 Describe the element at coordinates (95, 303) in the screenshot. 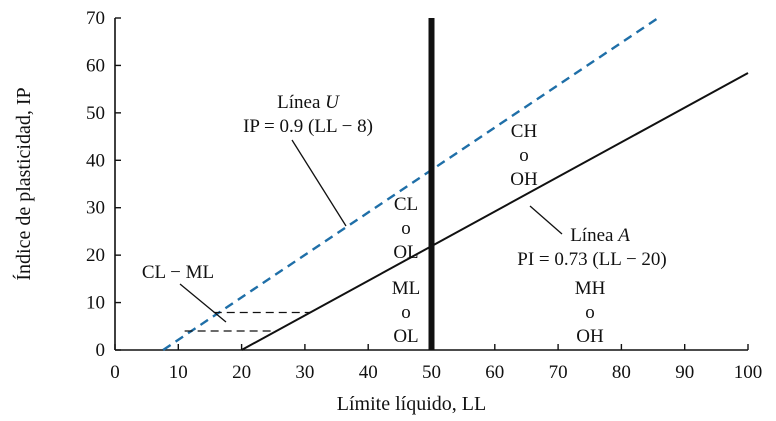

I see `y-tick-label: 10` at that location.